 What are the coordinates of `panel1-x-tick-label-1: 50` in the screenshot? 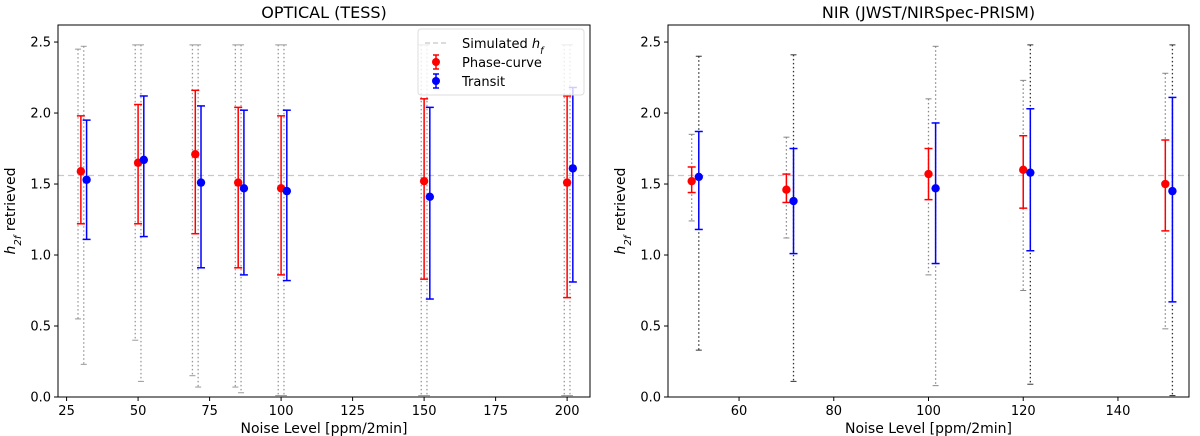 It's located at (138, 411).